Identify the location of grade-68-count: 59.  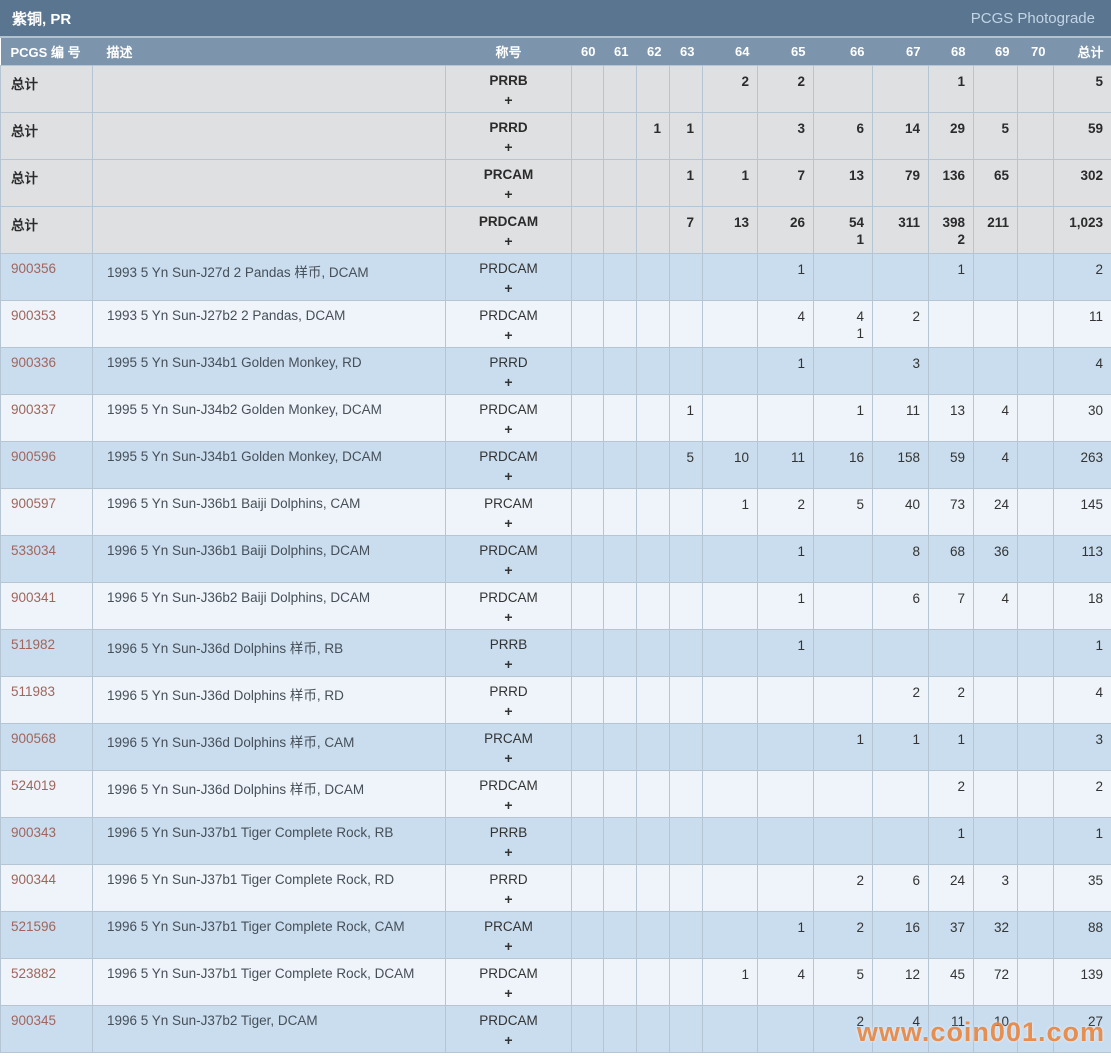
(951, 464).